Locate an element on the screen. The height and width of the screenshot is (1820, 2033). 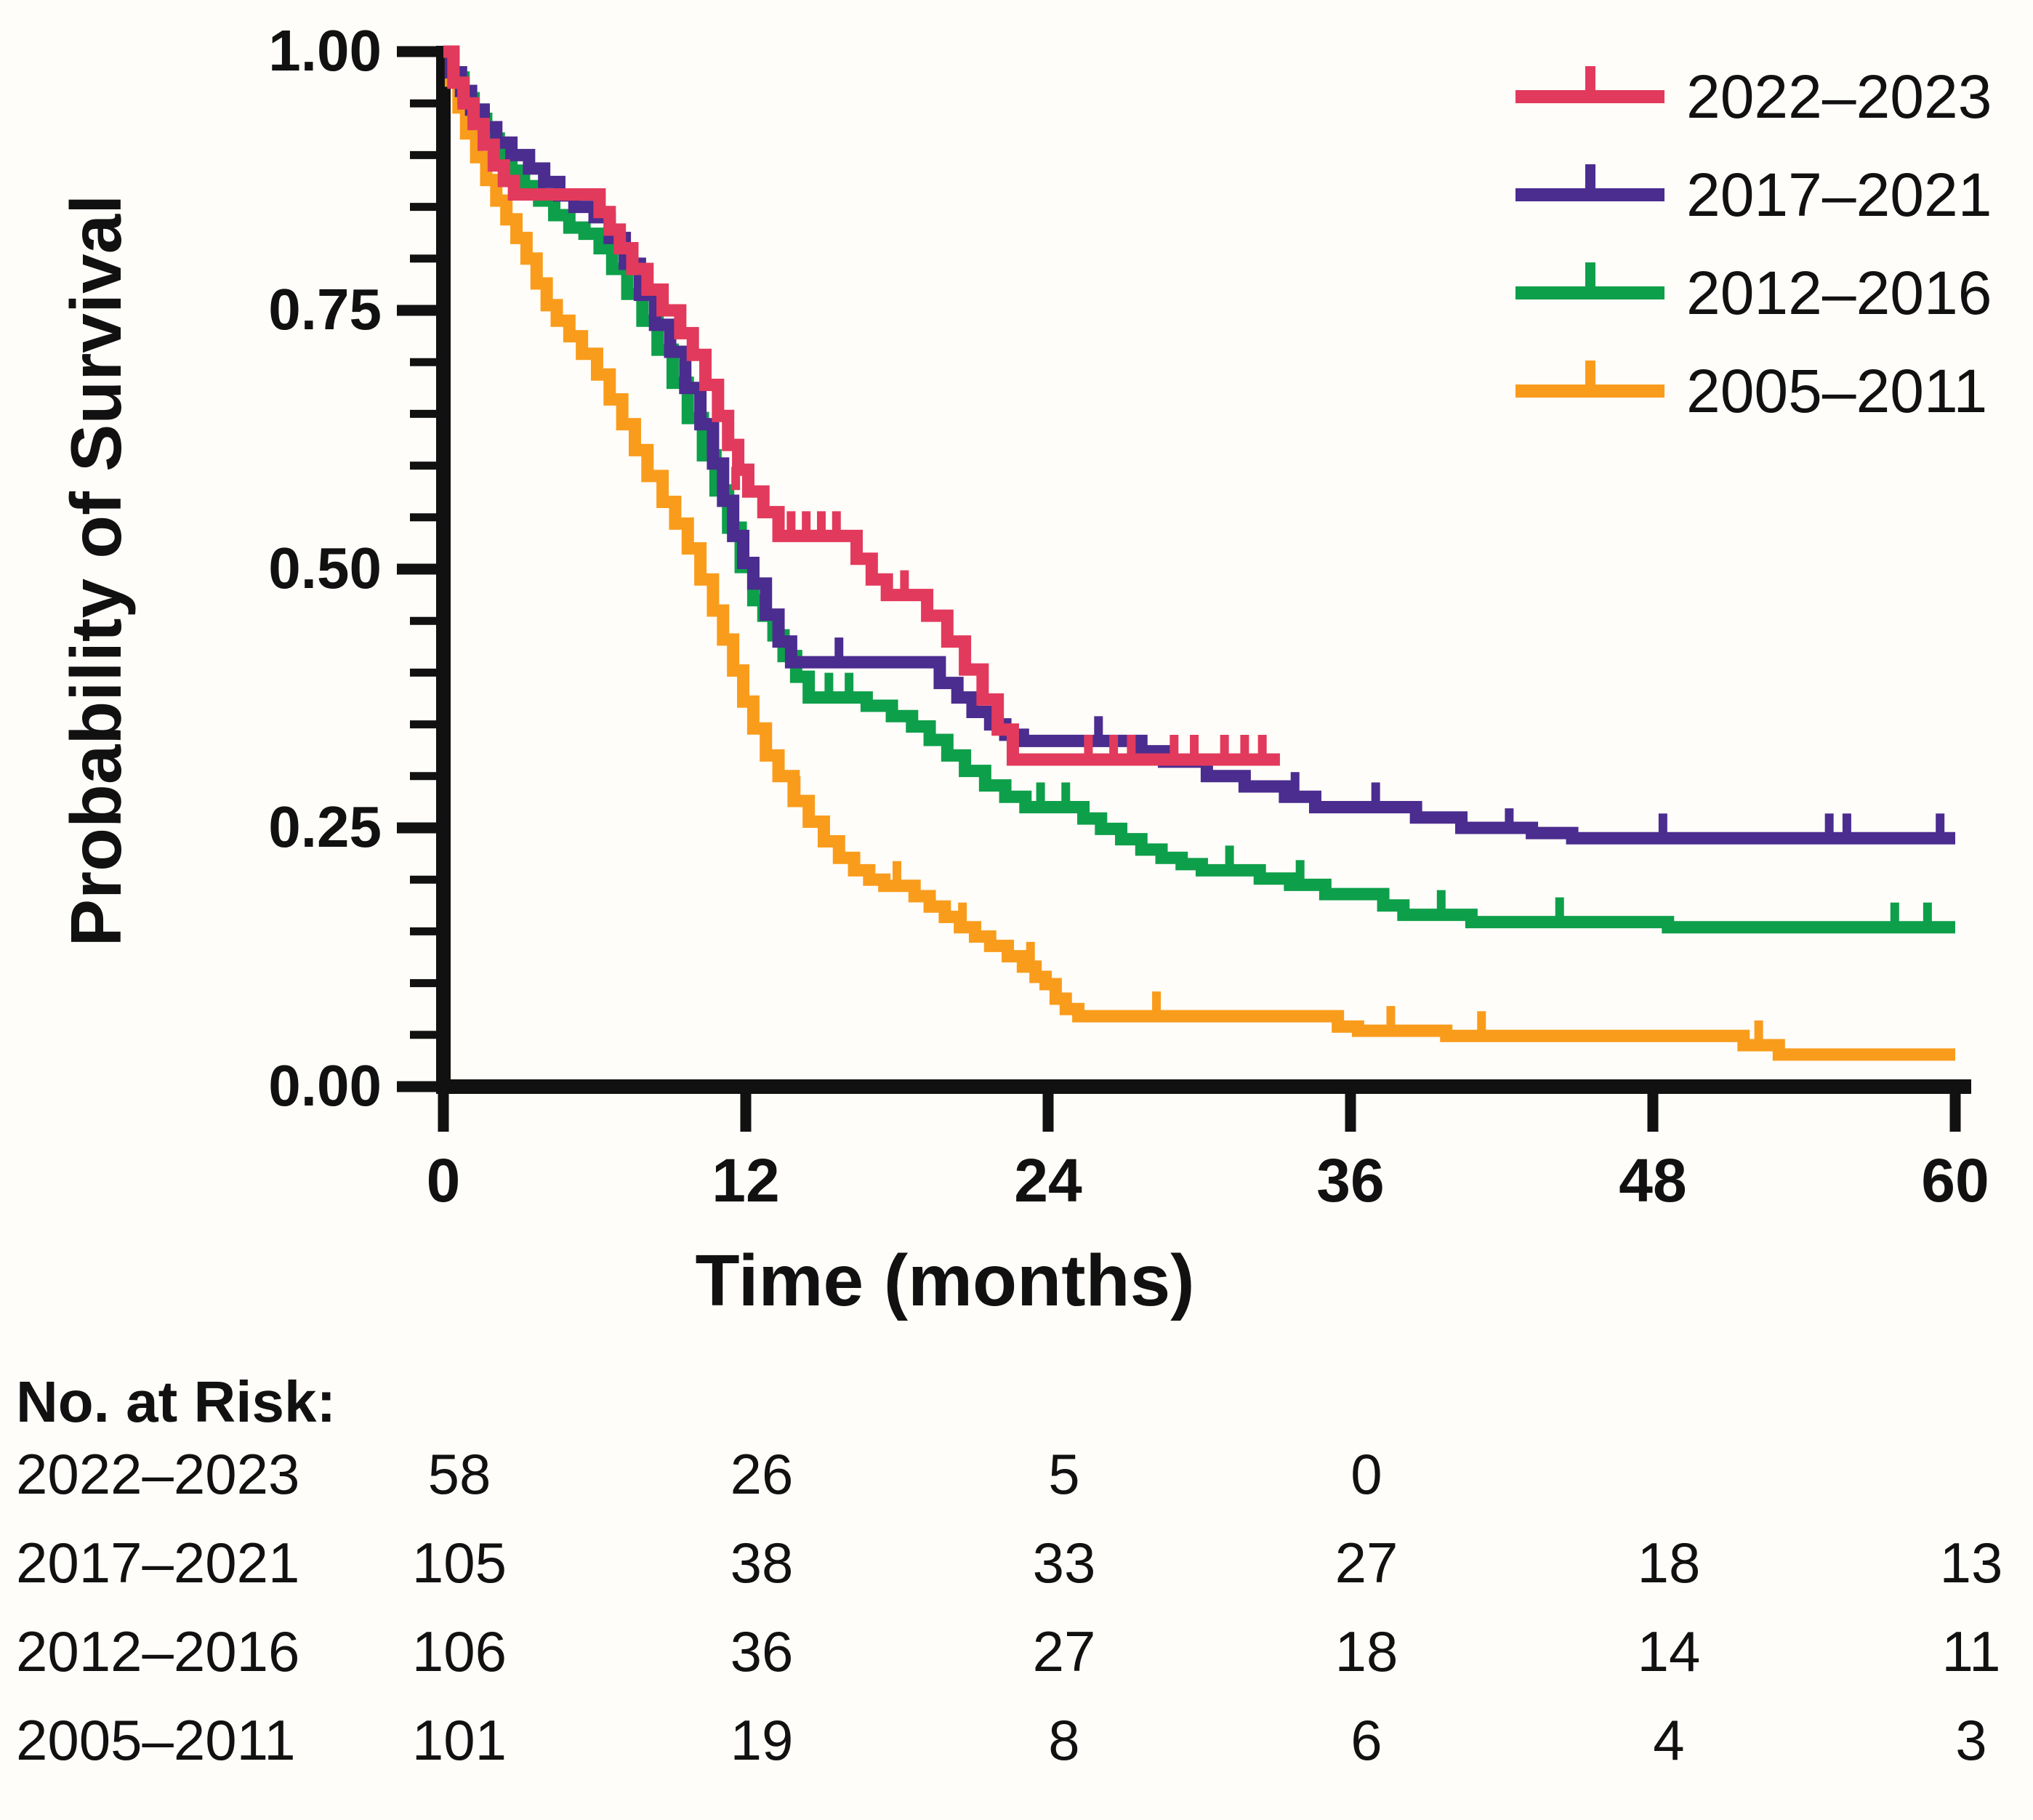
y-axis-title: Probability of Survival is located at coordinates (96, 570).